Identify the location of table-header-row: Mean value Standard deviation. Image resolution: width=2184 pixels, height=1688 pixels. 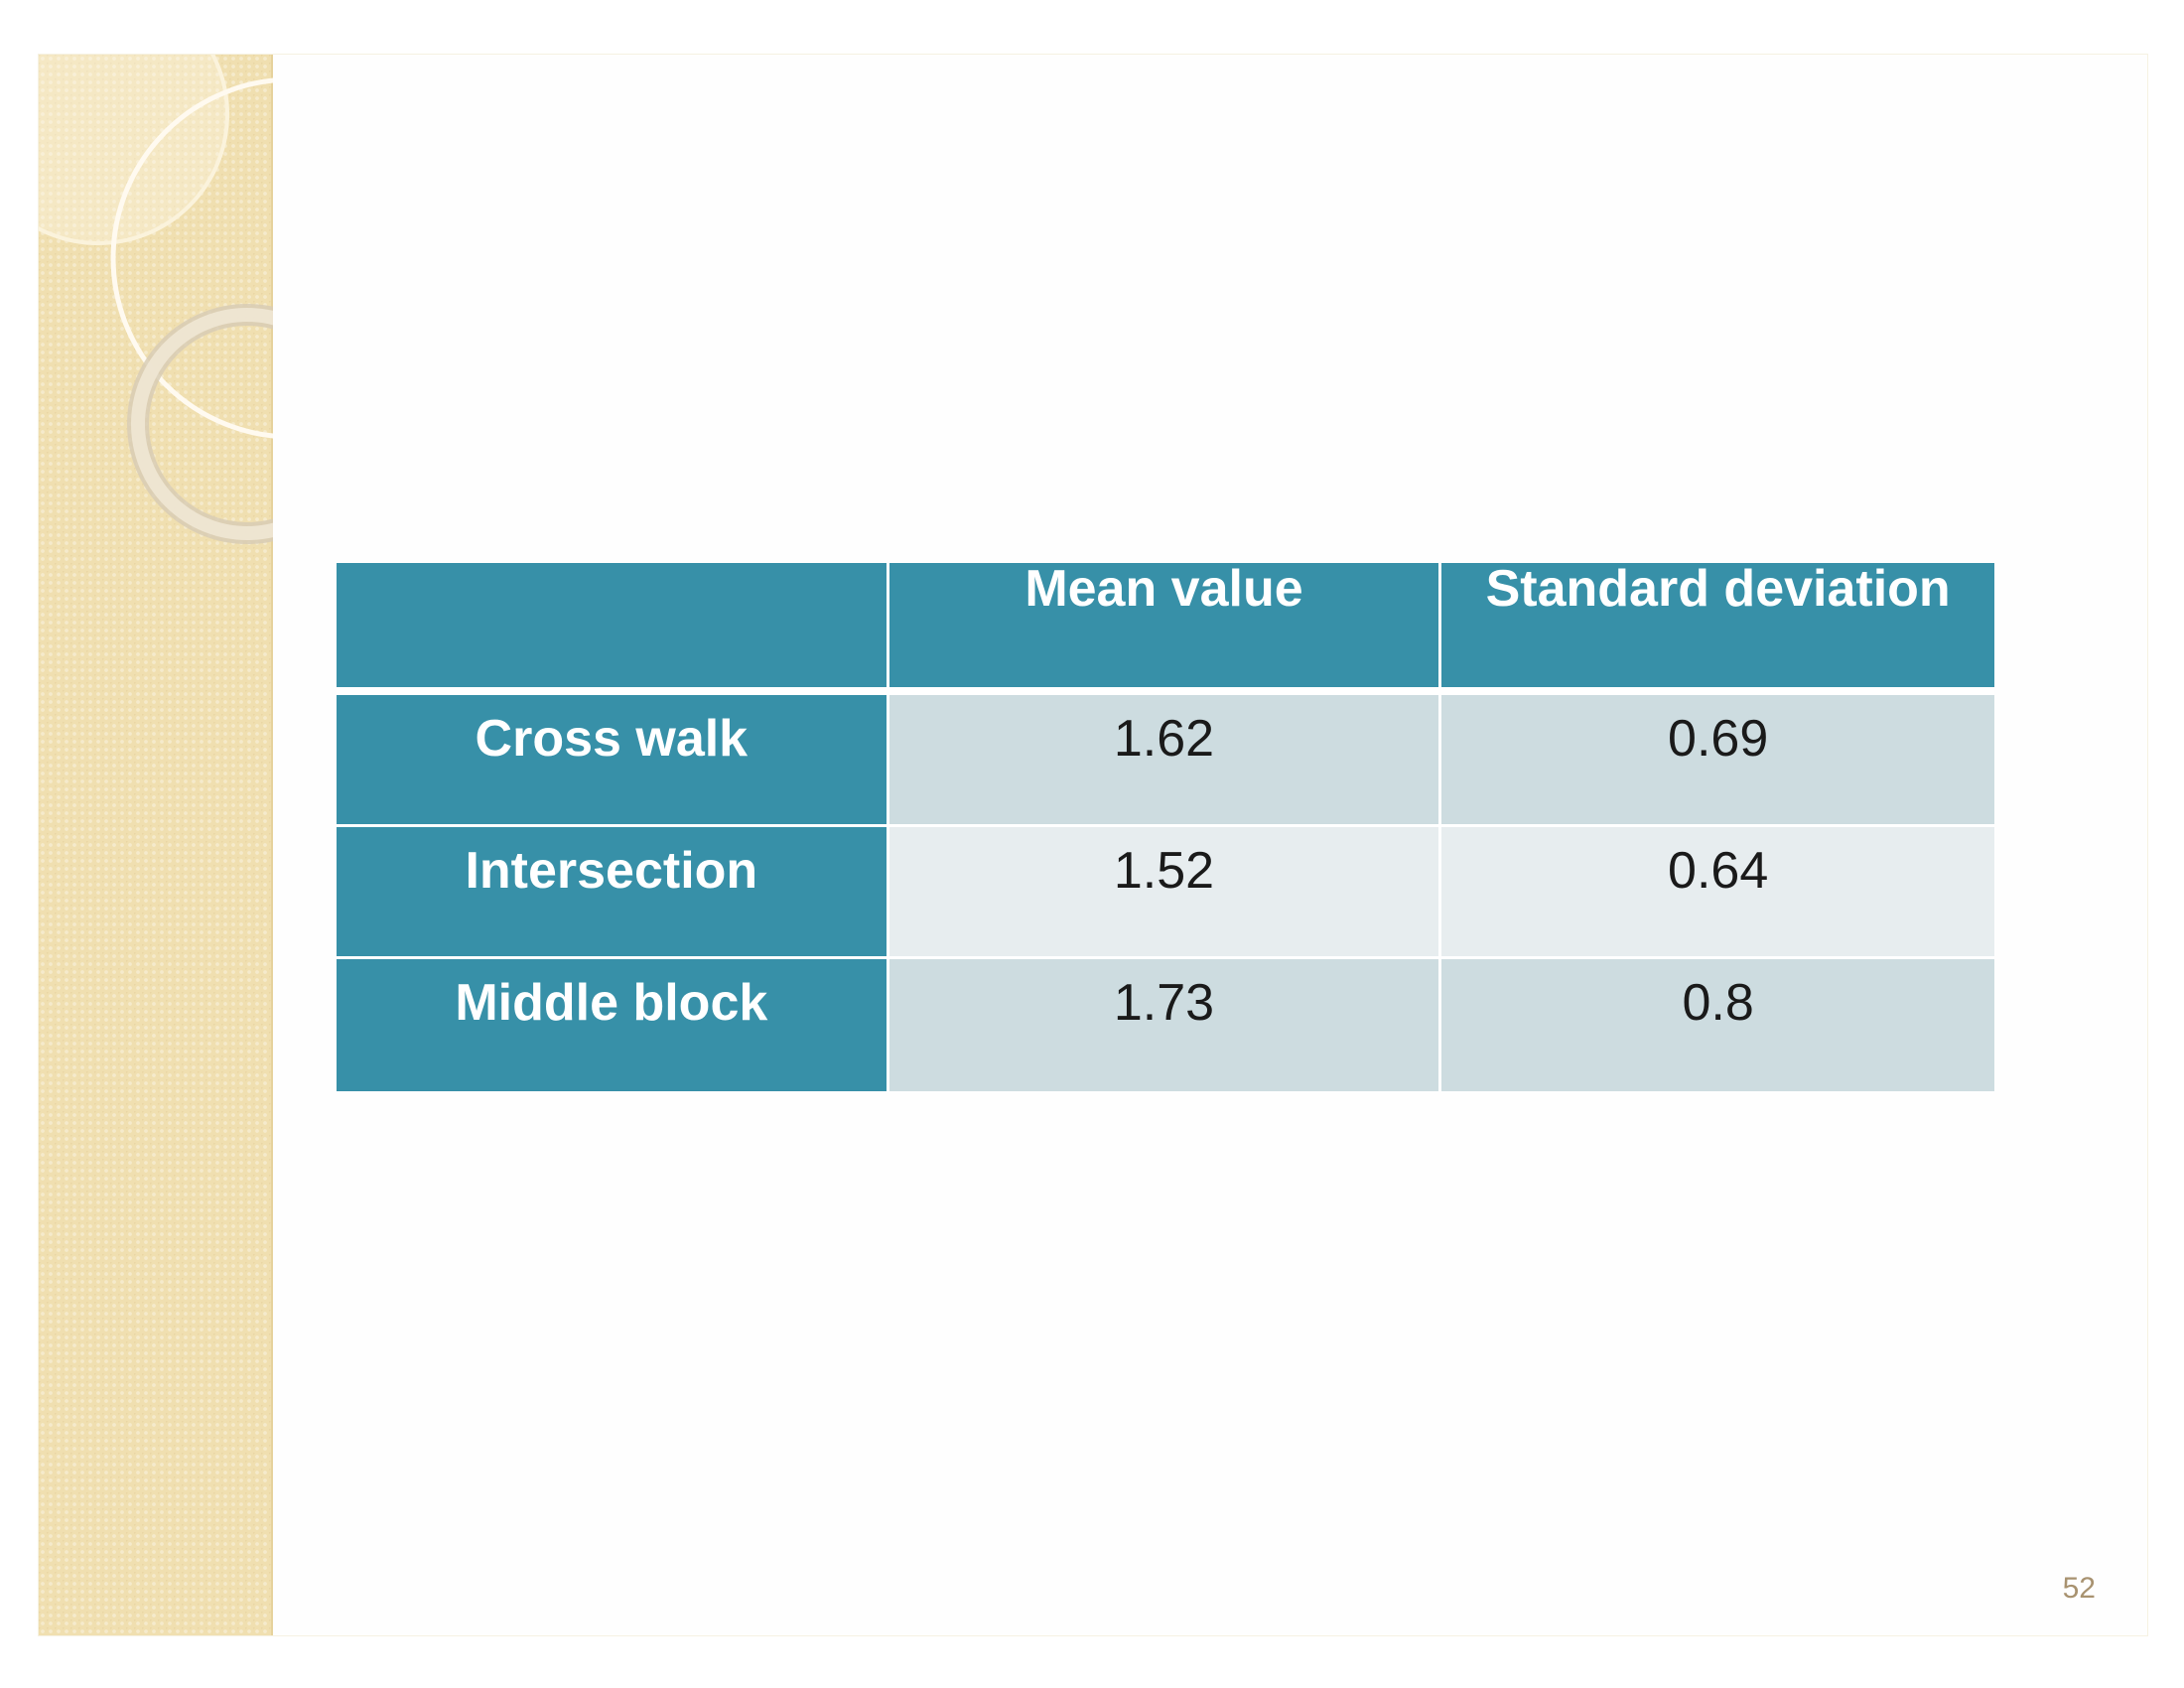
(1165, 629).